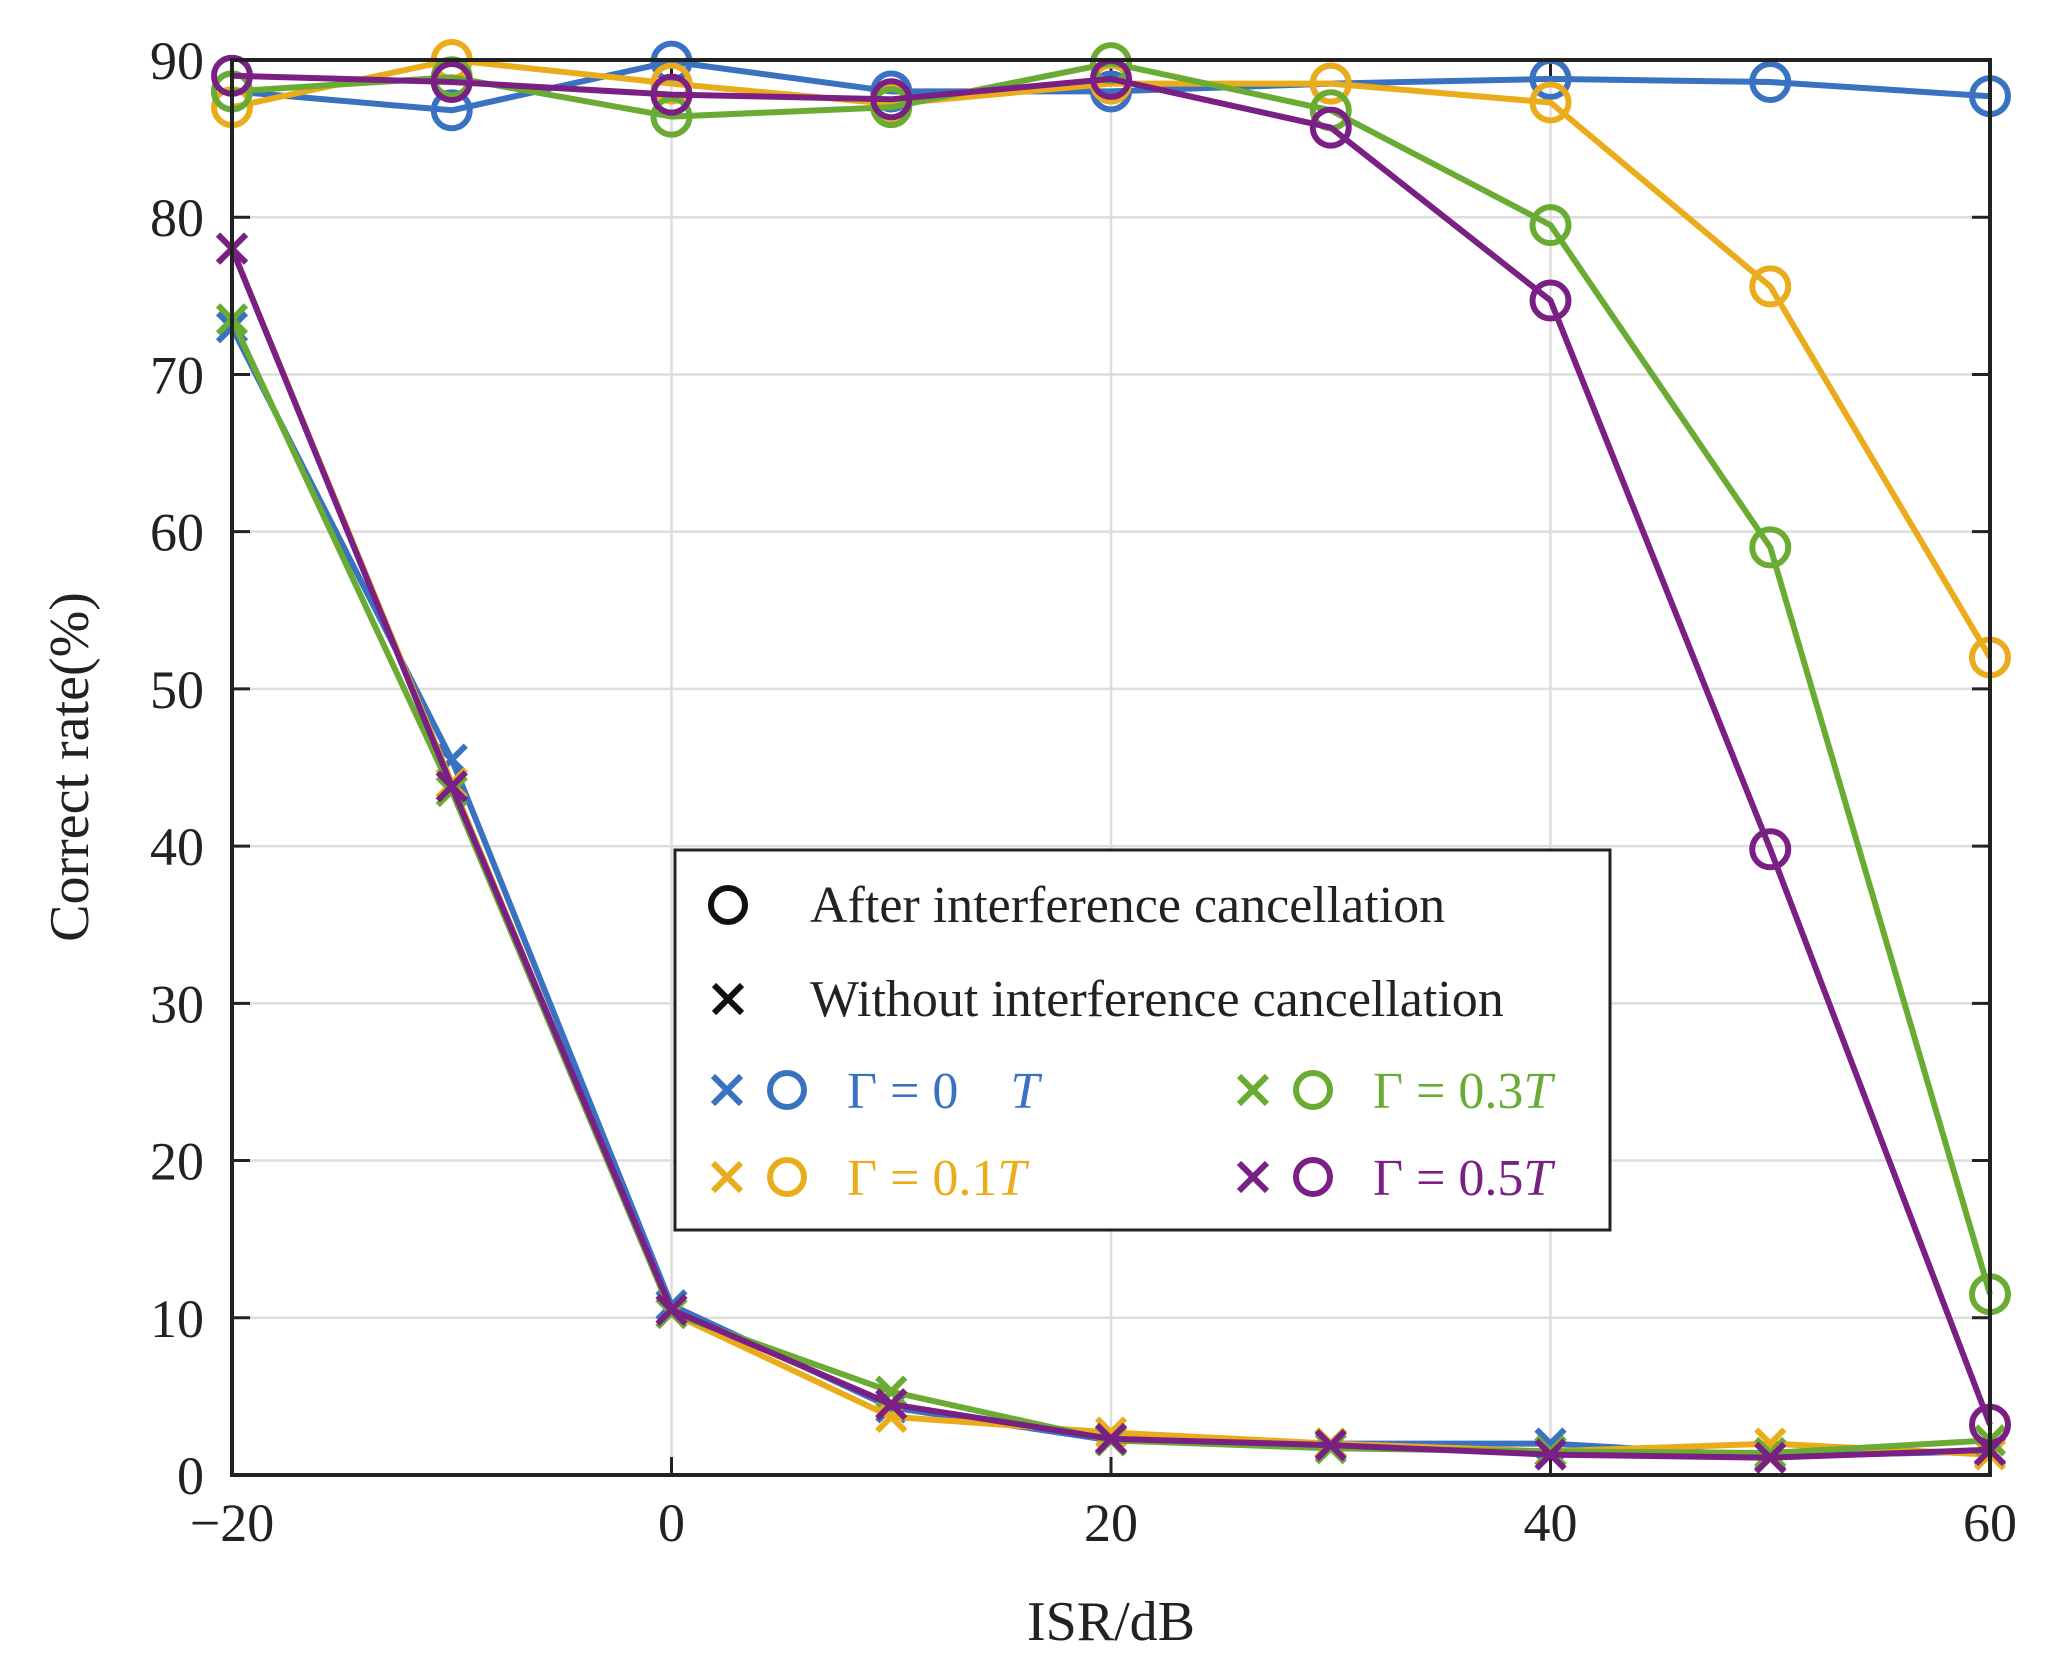 Image resolution: width=2046 pixels, height=1669 pixels. I want to click on y-tick-label: 70, so click(177, 375).